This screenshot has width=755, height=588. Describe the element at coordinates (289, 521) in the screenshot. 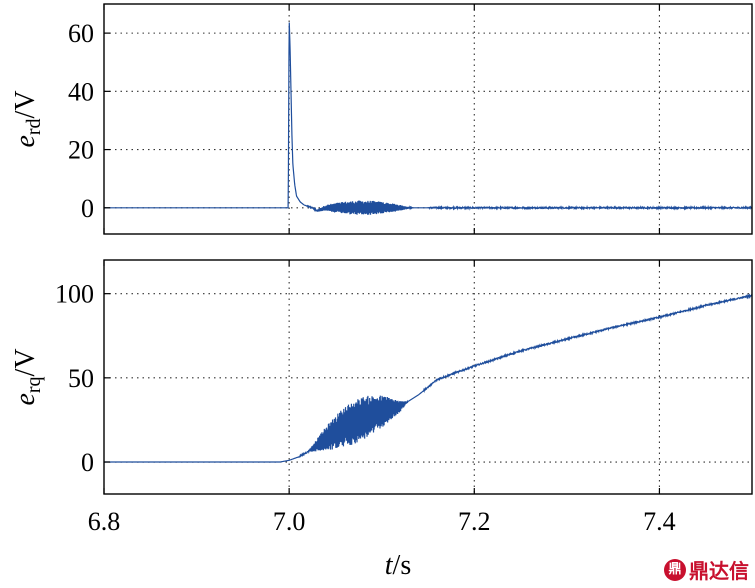

I see `x-tick-label-1: 7.0` at that location.